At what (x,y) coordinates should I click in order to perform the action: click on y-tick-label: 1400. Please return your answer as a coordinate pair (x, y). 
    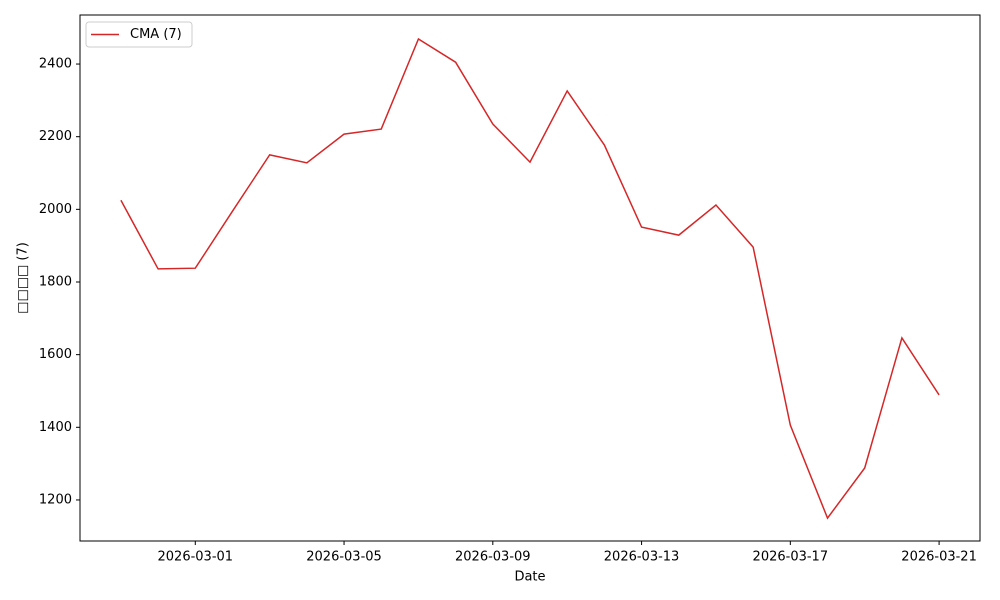
    Looking at the image, I should click on (55, 427).